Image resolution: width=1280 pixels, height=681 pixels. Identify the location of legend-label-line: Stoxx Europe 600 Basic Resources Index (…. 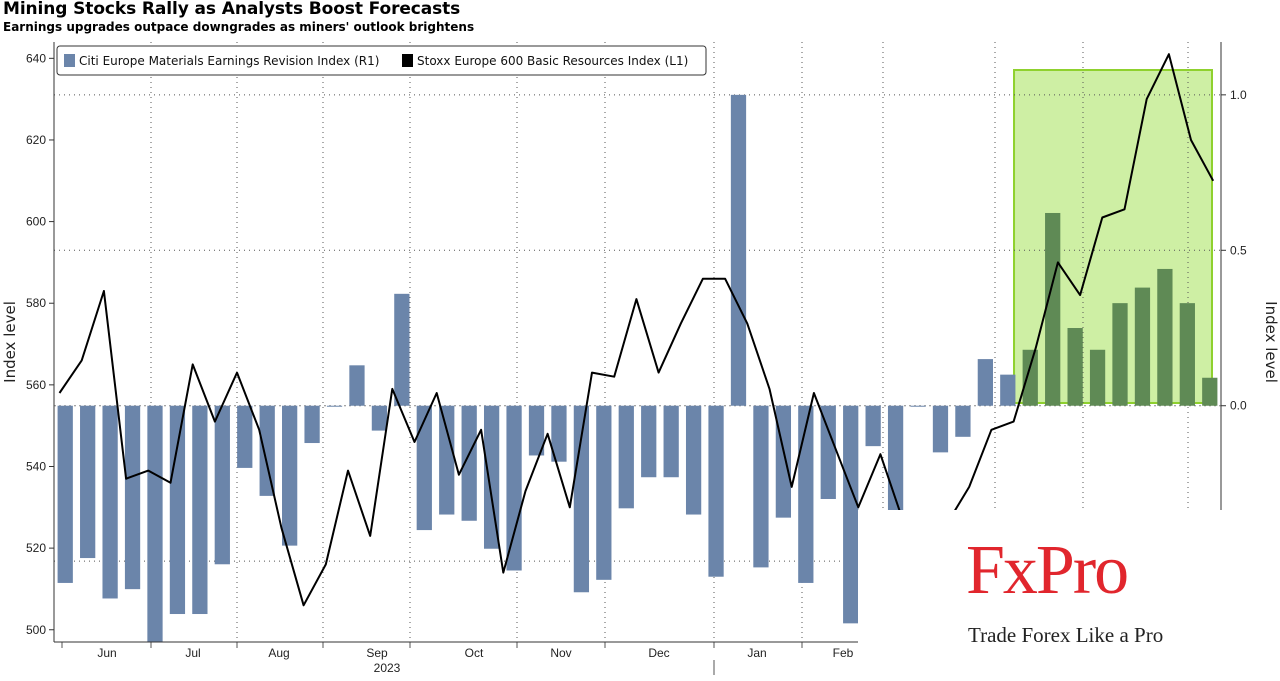
(552, 61).